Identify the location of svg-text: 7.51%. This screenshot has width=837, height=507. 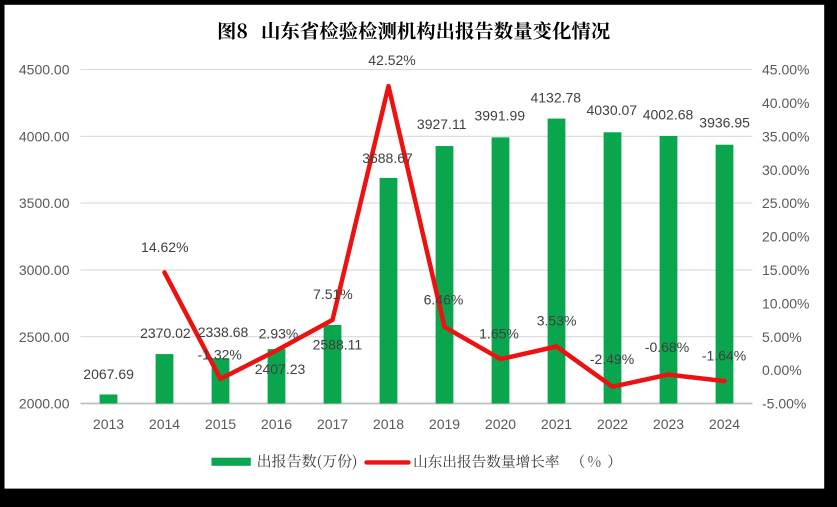
(333, 294).